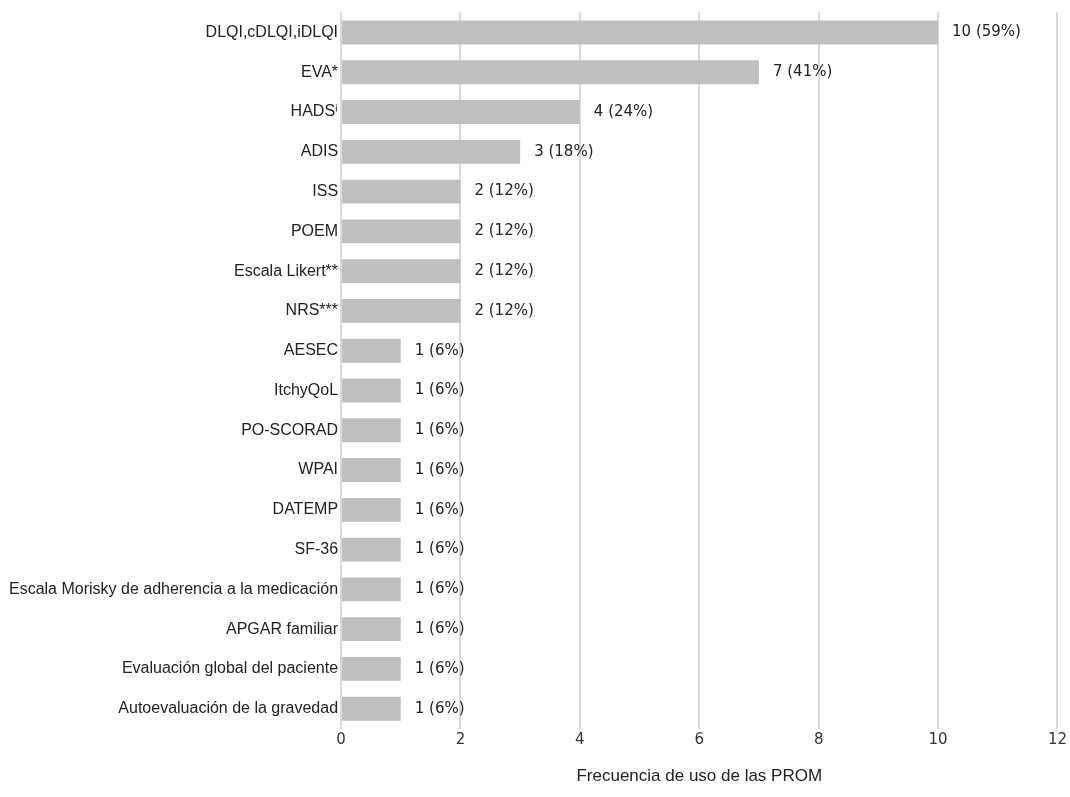 The image size is (1070, 797). Describe the element at coordinates (306, 389) in the screenshot. I see `y-tick-label: ItchyQoL` at that location.